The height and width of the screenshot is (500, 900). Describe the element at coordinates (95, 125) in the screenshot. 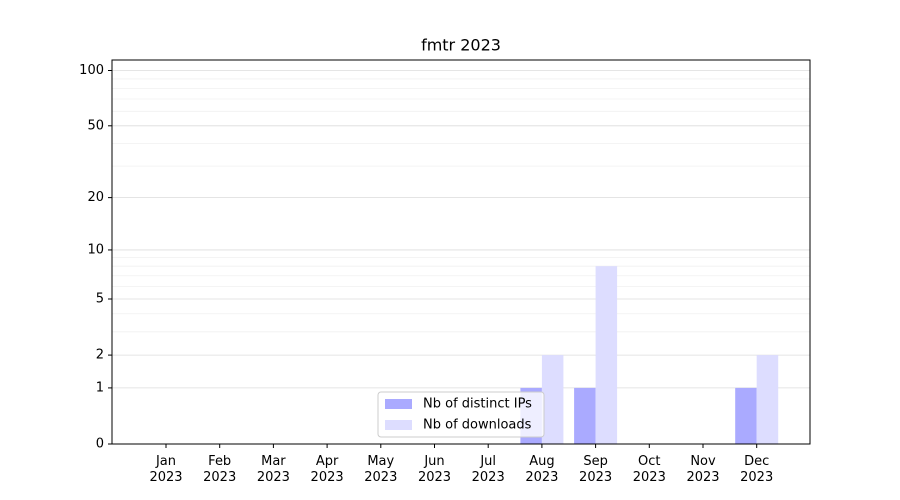

I see `y-tick-label: 50` at that location.